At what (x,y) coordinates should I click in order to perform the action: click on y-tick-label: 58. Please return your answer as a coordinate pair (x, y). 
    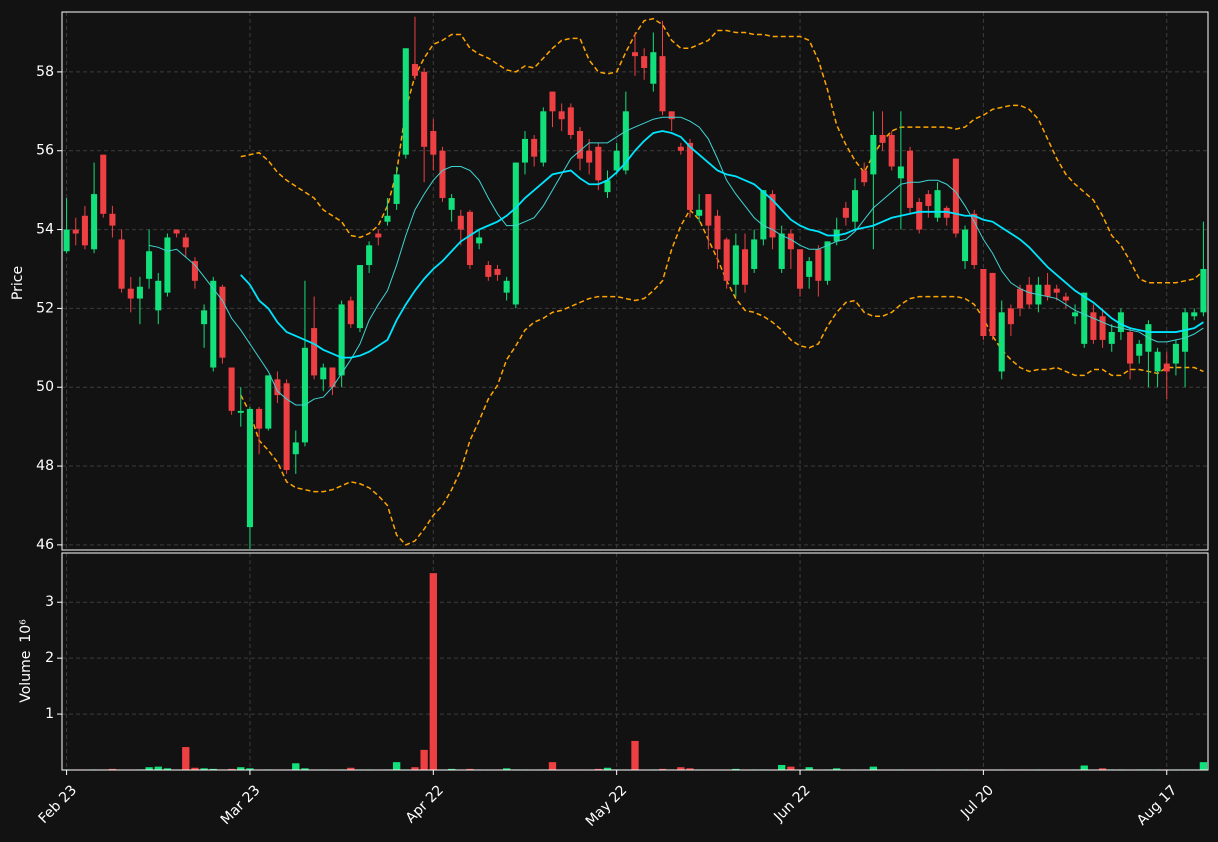
    Looking at the image, I should click on (45, 72).